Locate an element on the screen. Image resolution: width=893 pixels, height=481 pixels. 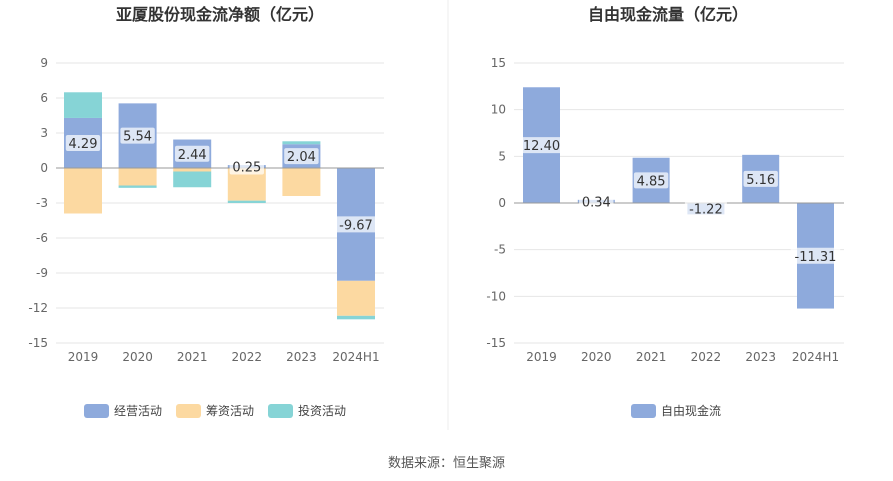
data-label: -1.22 is located at coordinates (706, 210).